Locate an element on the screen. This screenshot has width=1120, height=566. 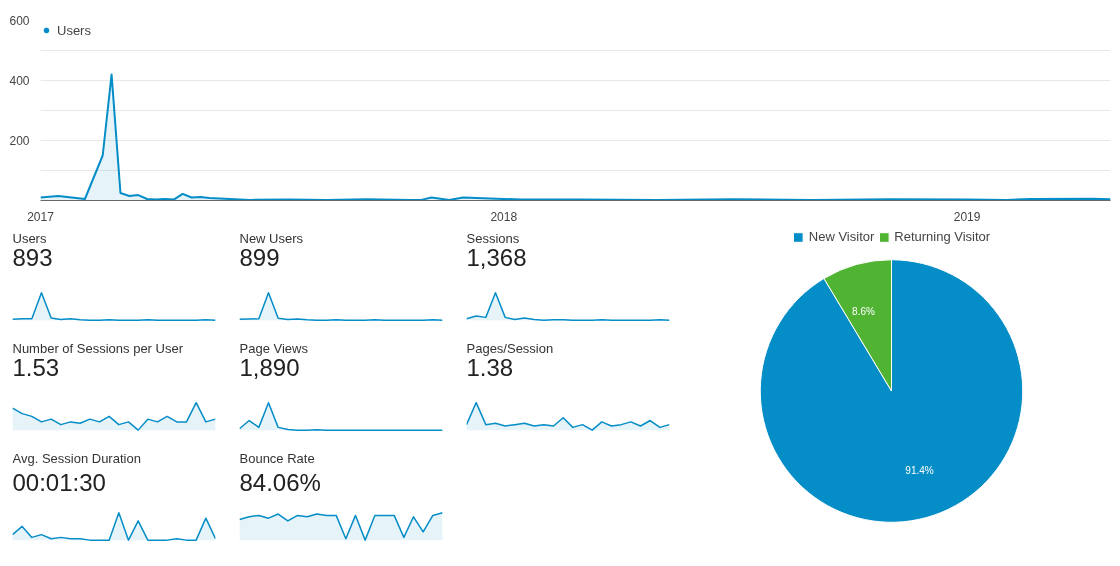
x-tick-label: 2017 is located at coordinates (41, 216).